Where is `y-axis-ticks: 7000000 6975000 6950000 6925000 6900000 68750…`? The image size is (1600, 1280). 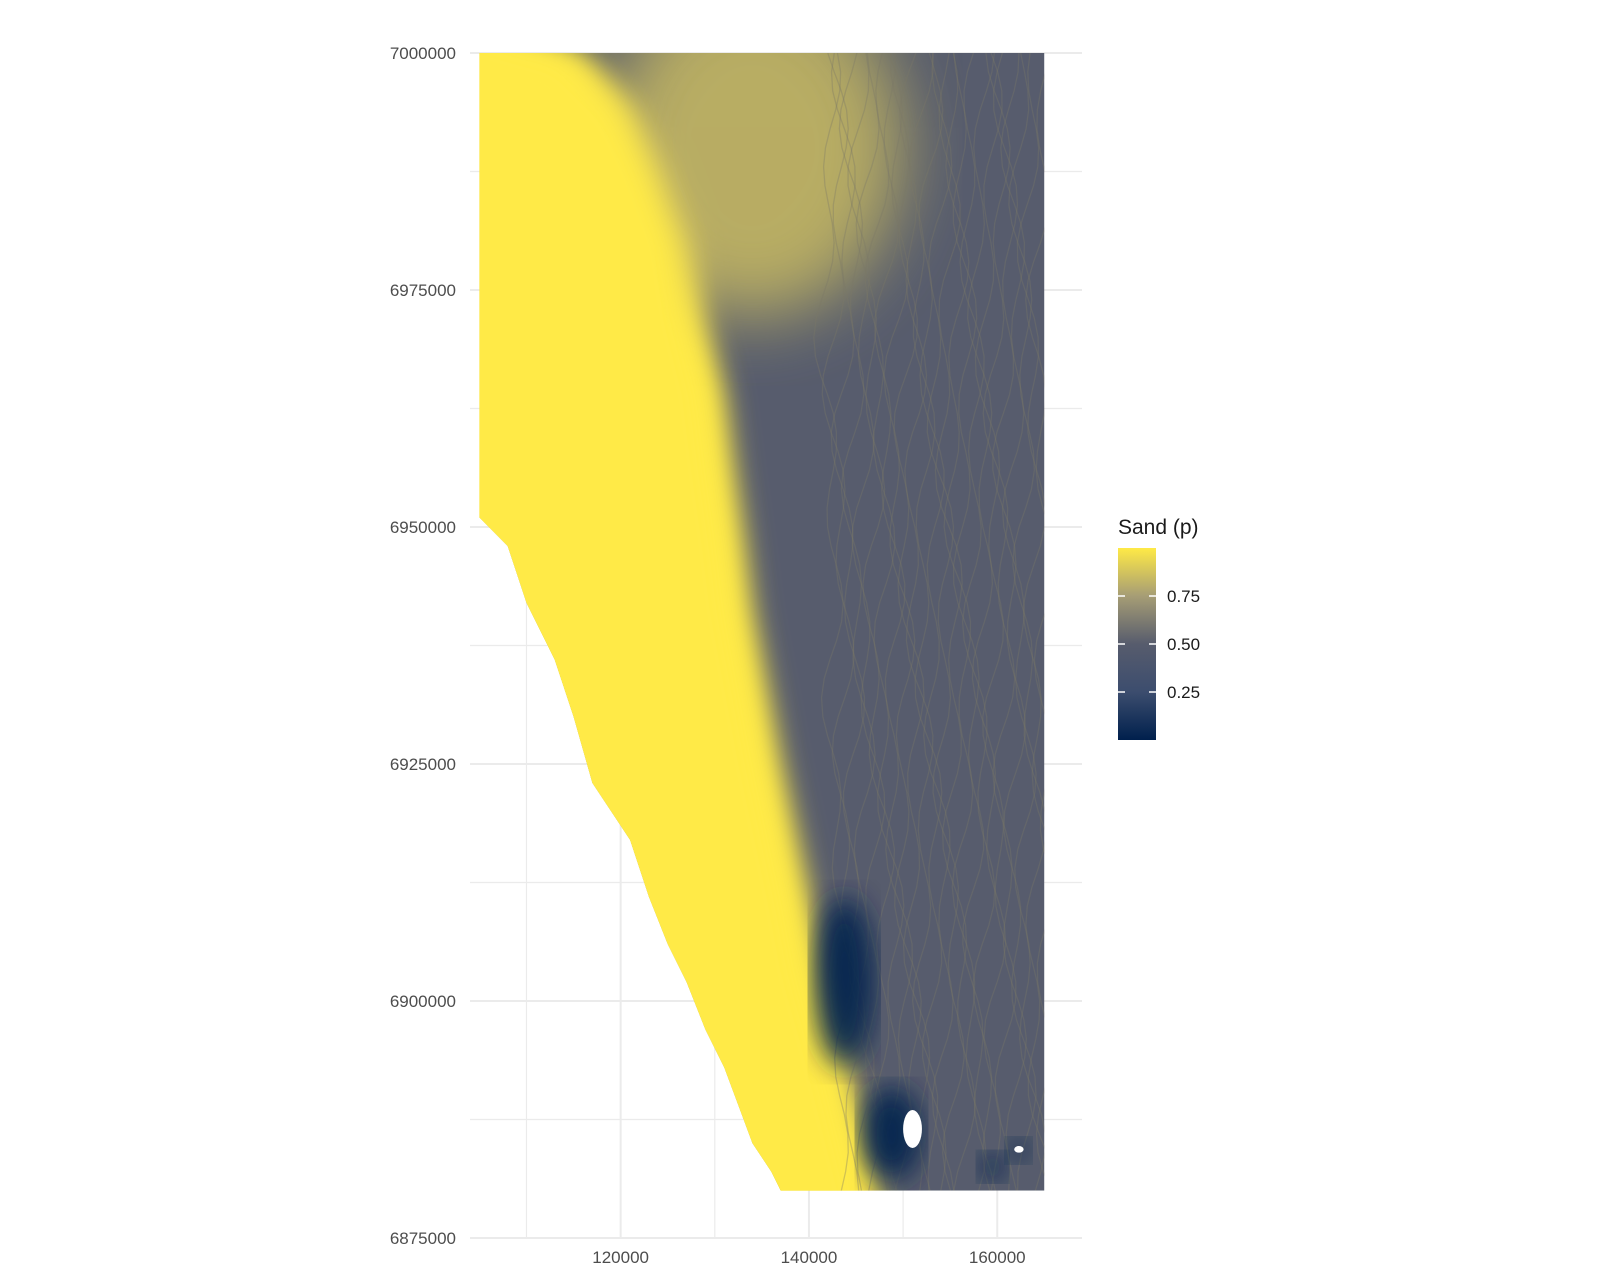
y-axis-ticks: 7000000 6975000 6950000 6925000 6900000 68750… is located at coordinates (423, 646).